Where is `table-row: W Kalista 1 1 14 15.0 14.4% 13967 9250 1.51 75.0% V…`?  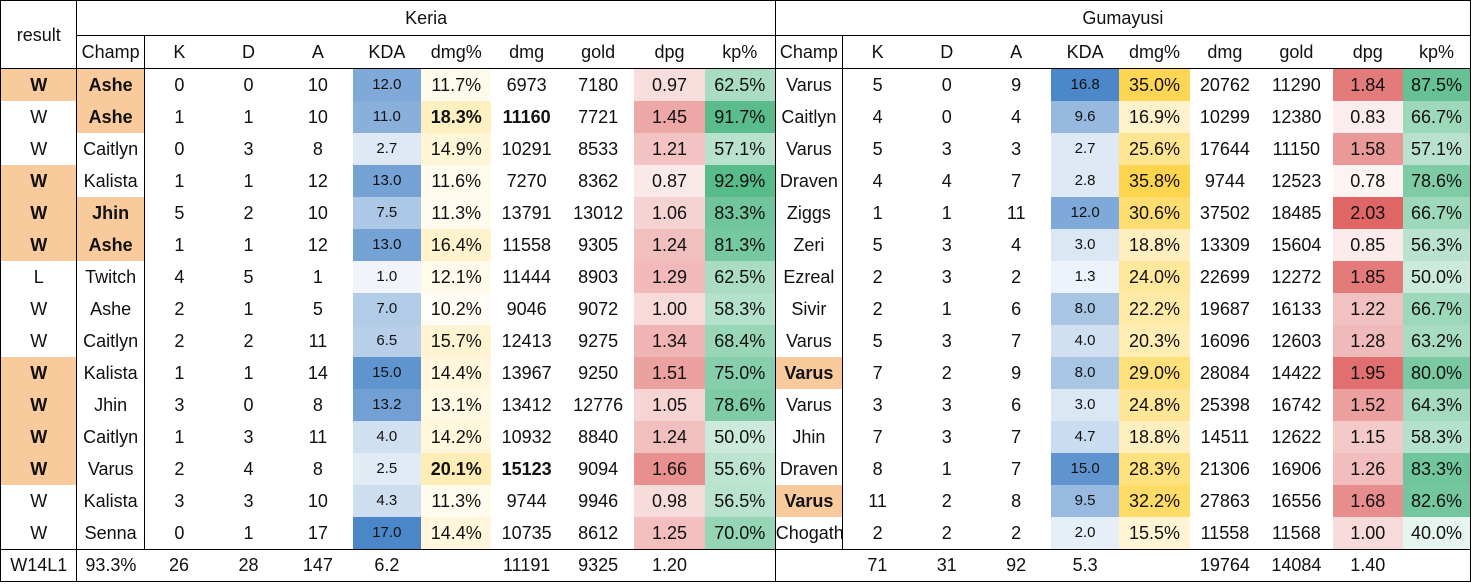 table-row: W Kalista 1 1 14 15.0 14.4% 13967 9250 1.51 75.0% V… is located at coordinates (735, 373).